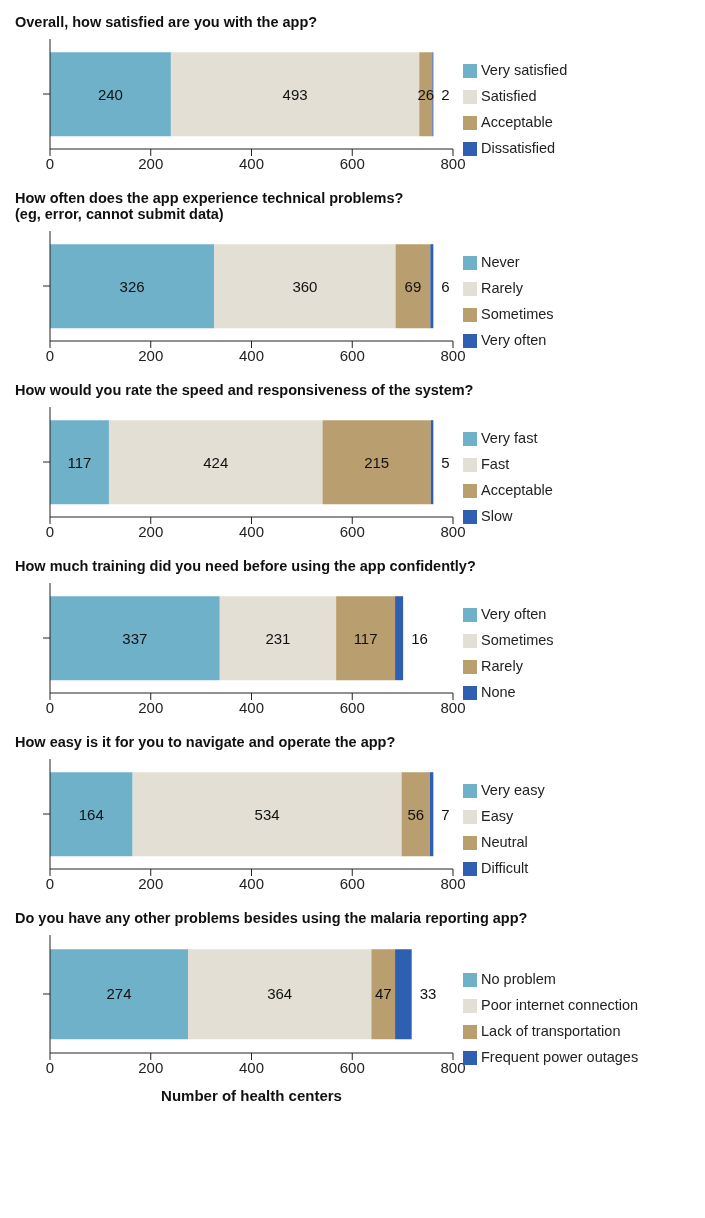 Image resolution: width=705 pixels, height=1218 pixels. I want to click on legend-label: No problem, so click(518, 978).